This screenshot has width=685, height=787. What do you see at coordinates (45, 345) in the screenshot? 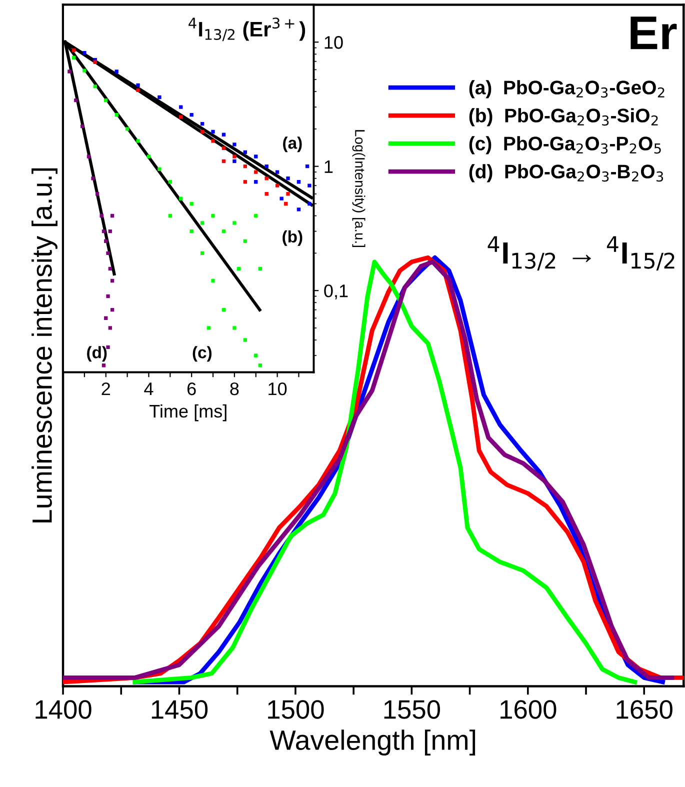
I see `y-axis-title: Luminescence intensity [a.u.]` at bounding box center [45, 345].